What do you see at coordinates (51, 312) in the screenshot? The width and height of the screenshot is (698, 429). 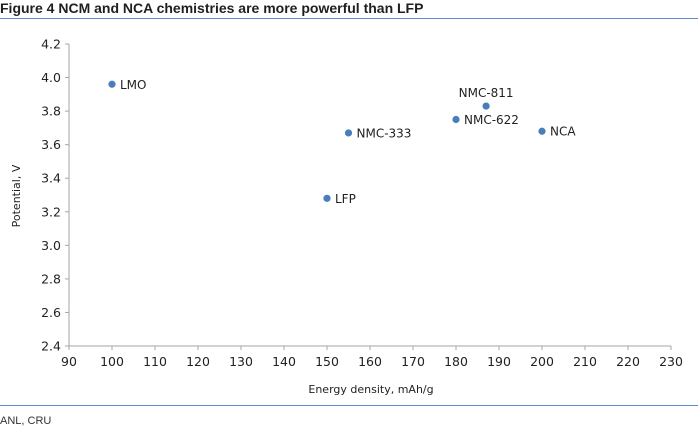 I see `y-tick-label: 2.6` at bounding box center [51, 312].